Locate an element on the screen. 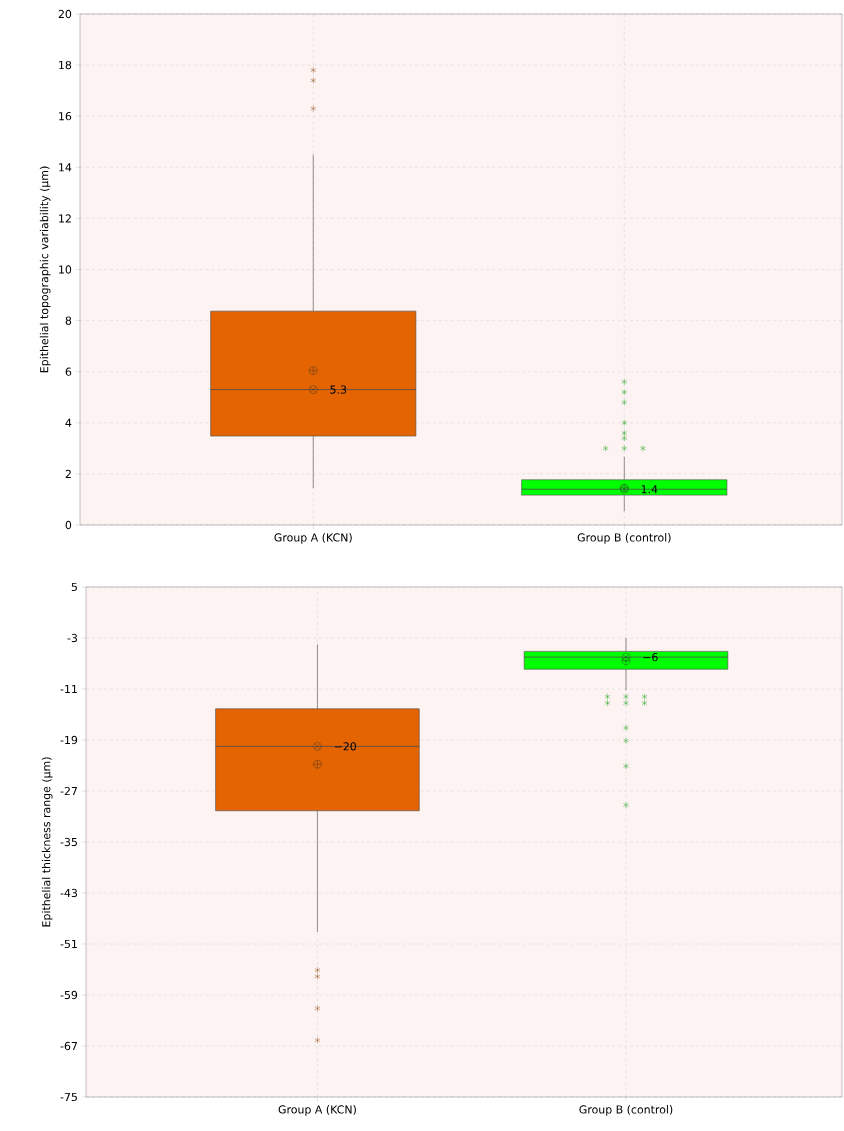 Image resolution: width=844 pixels, height=1131 pixels. y-tick-label: -43 is located at coordinates (69, 893).